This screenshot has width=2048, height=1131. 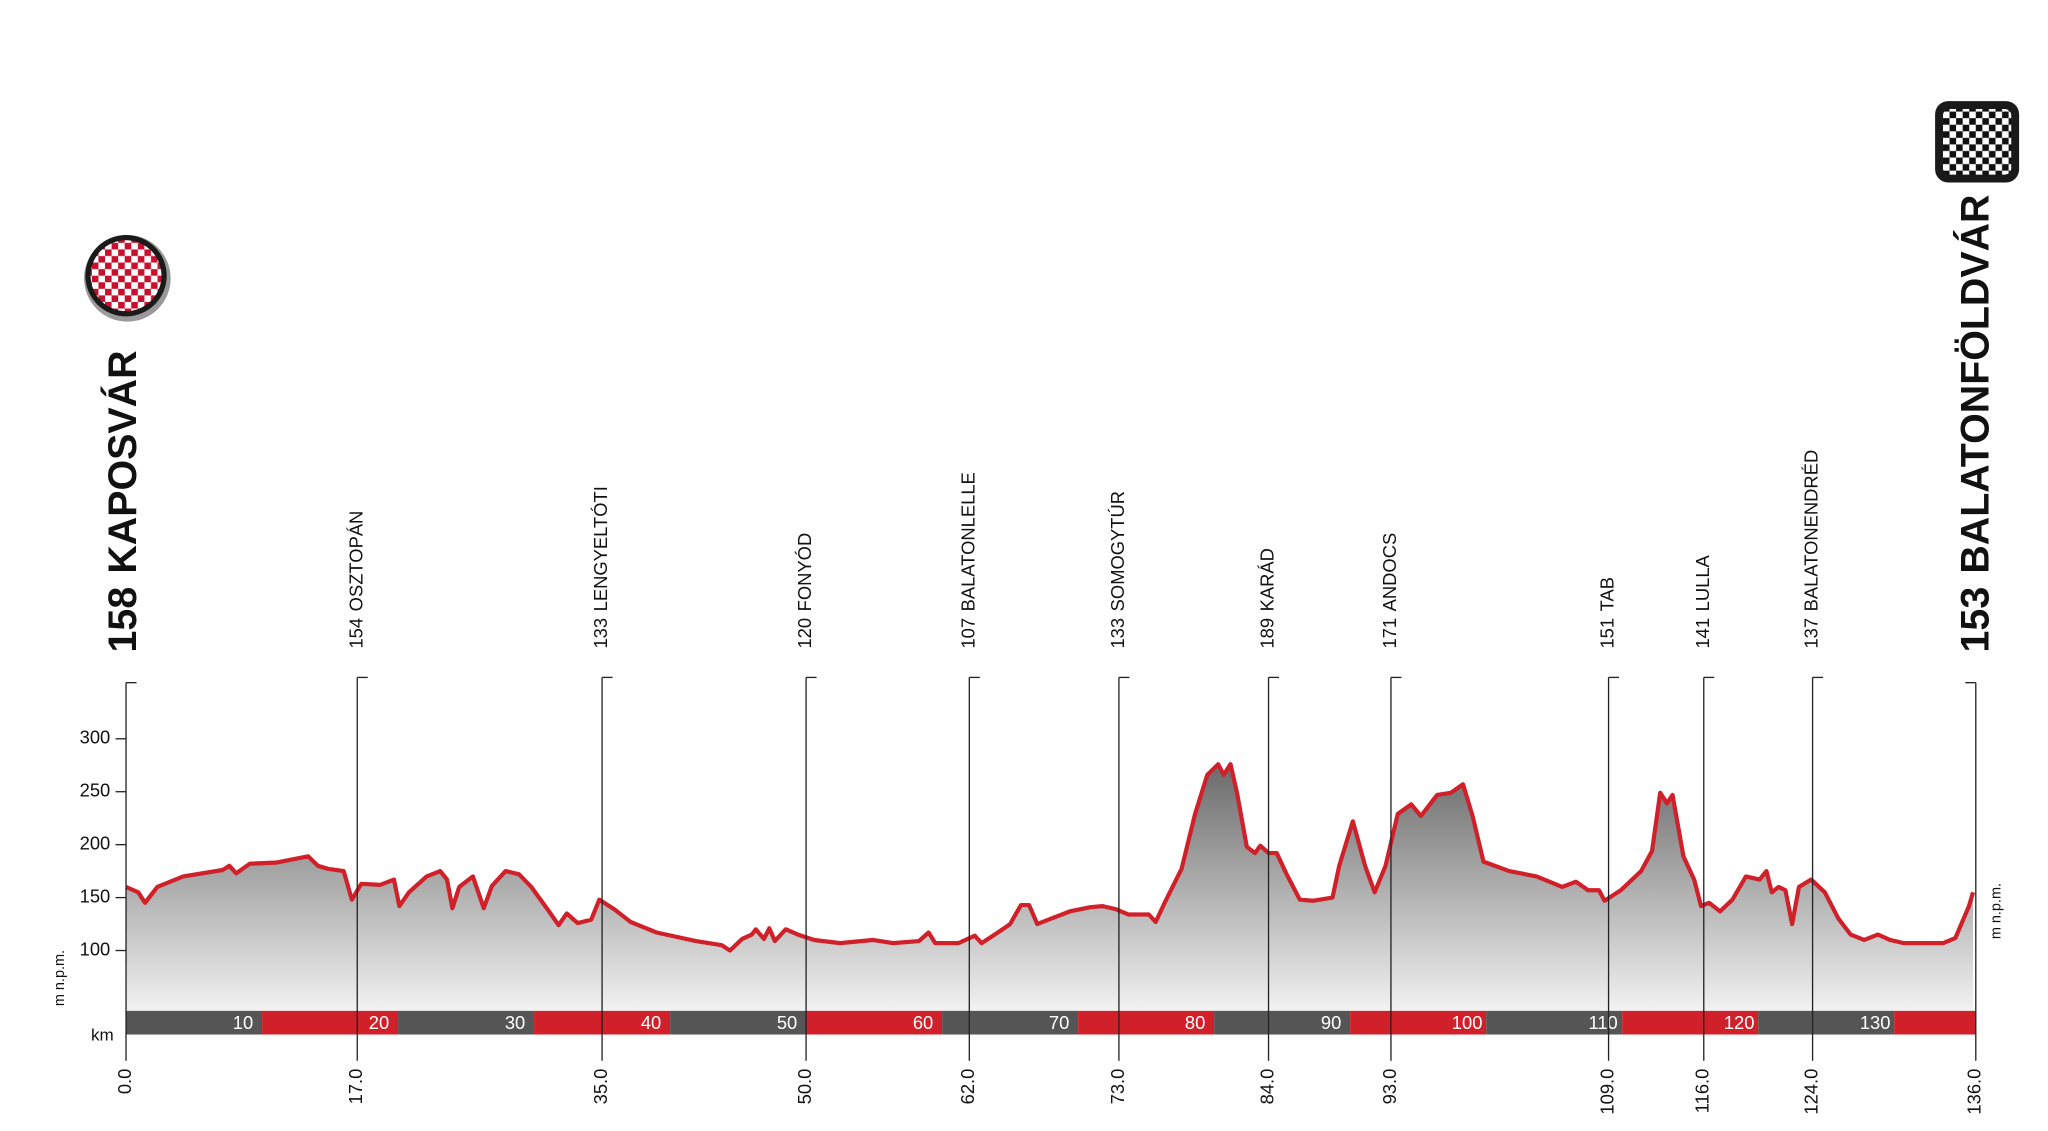 What do you see at coordinates (1702, 633) in the screenshot?
I see `place-elevation: 141` at bounding box center [1702, 633].